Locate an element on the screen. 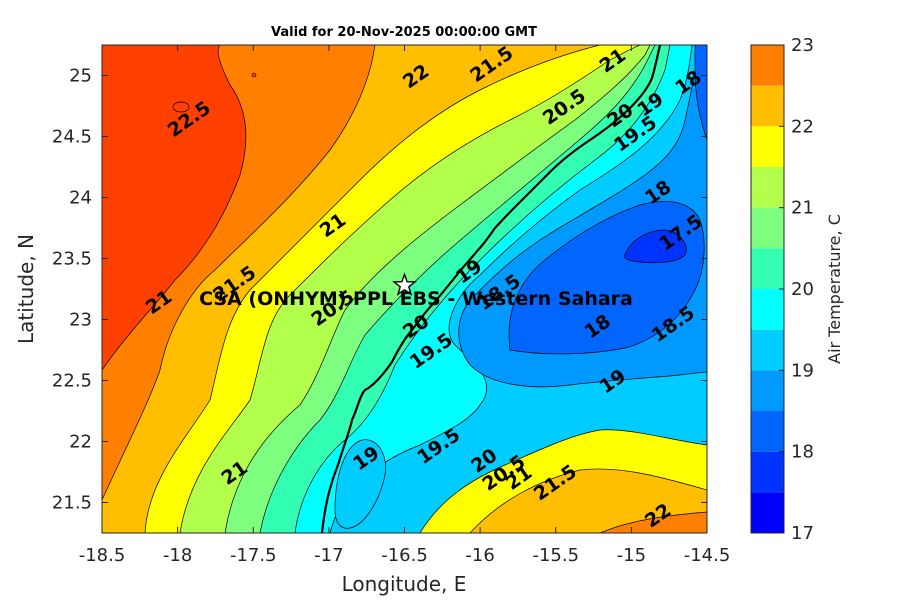  x-tick-label: -17.5 is located at coordinates (253, 555).